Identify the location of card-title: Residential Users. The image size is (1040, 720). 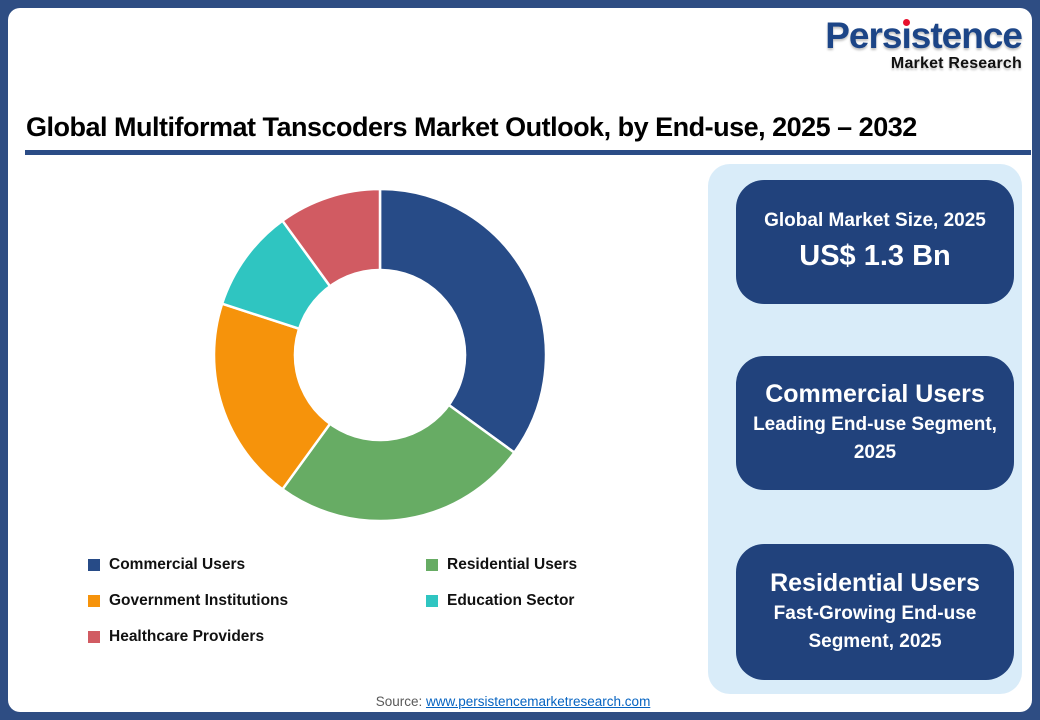
(875, 583).